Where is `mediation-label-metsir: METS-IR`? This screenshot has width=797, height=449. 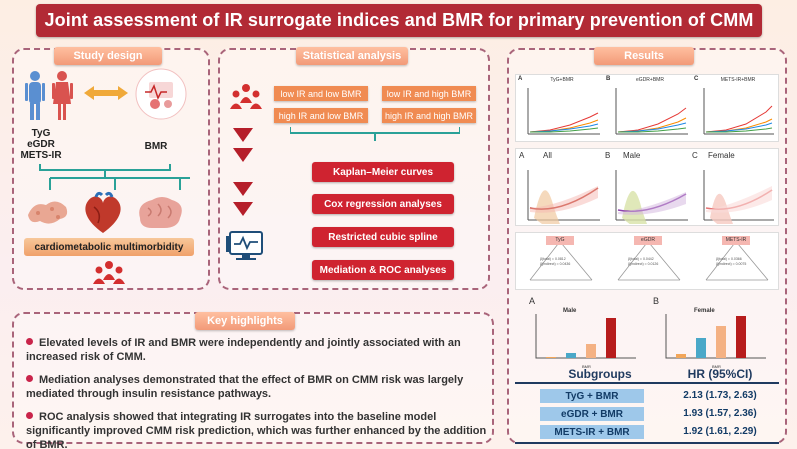 mediation-label-metsir: METS-IR is located at coordinates (736, 240).